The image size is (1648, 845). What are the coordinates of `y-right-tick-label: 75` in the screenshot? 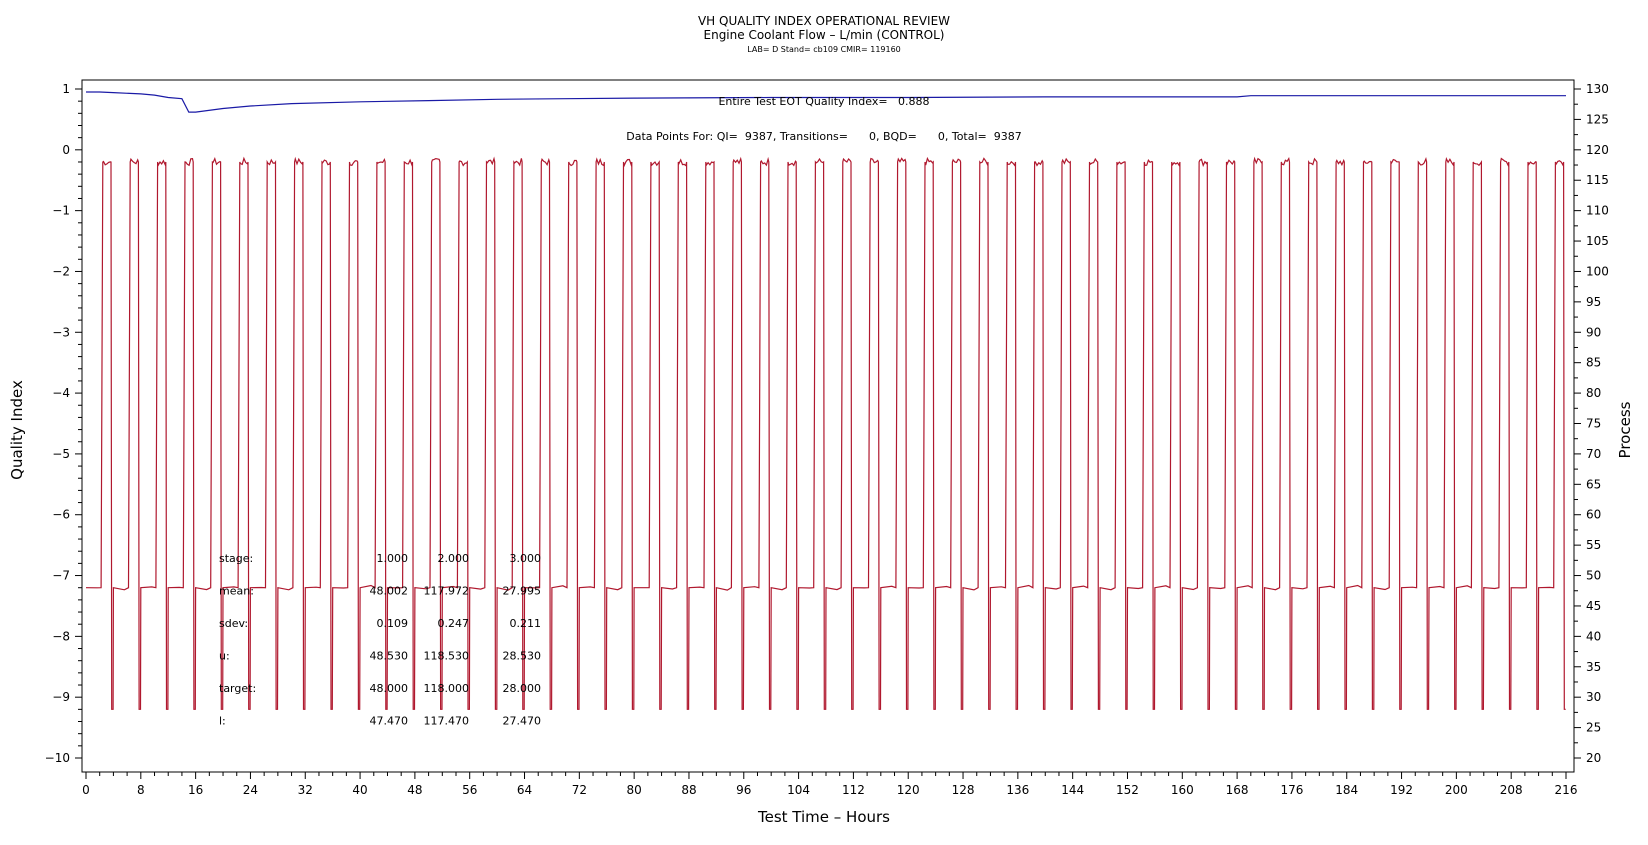 It's located at (1593, 424).